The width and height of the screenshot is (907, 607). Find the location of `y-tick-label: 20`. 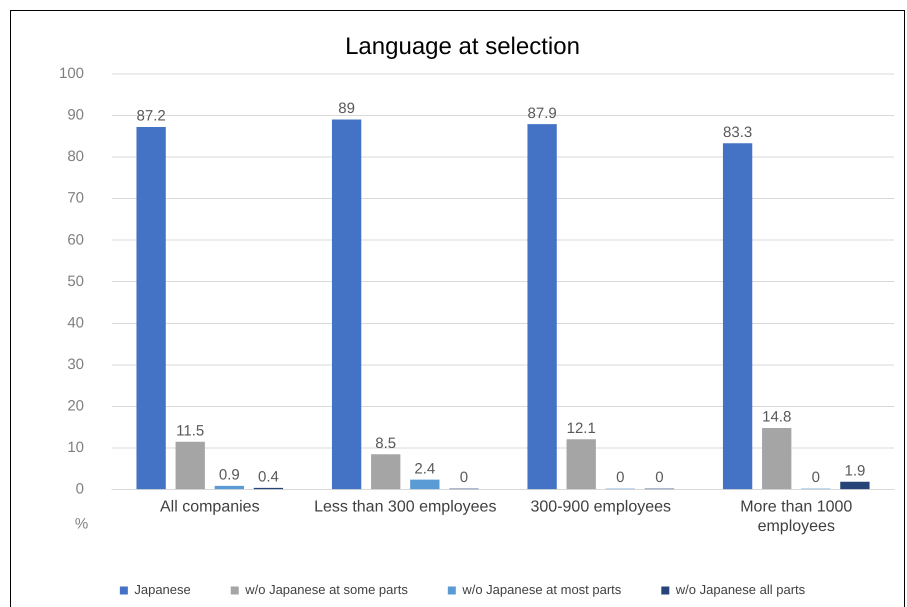

y-tick-label: 20 is located at coordinates (75, 406).